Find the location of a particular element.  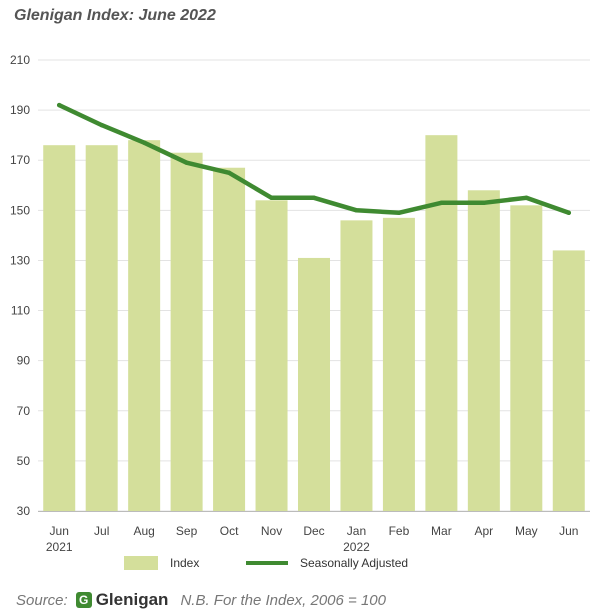

x-tick-label: May is located at coordinates (526, 531).